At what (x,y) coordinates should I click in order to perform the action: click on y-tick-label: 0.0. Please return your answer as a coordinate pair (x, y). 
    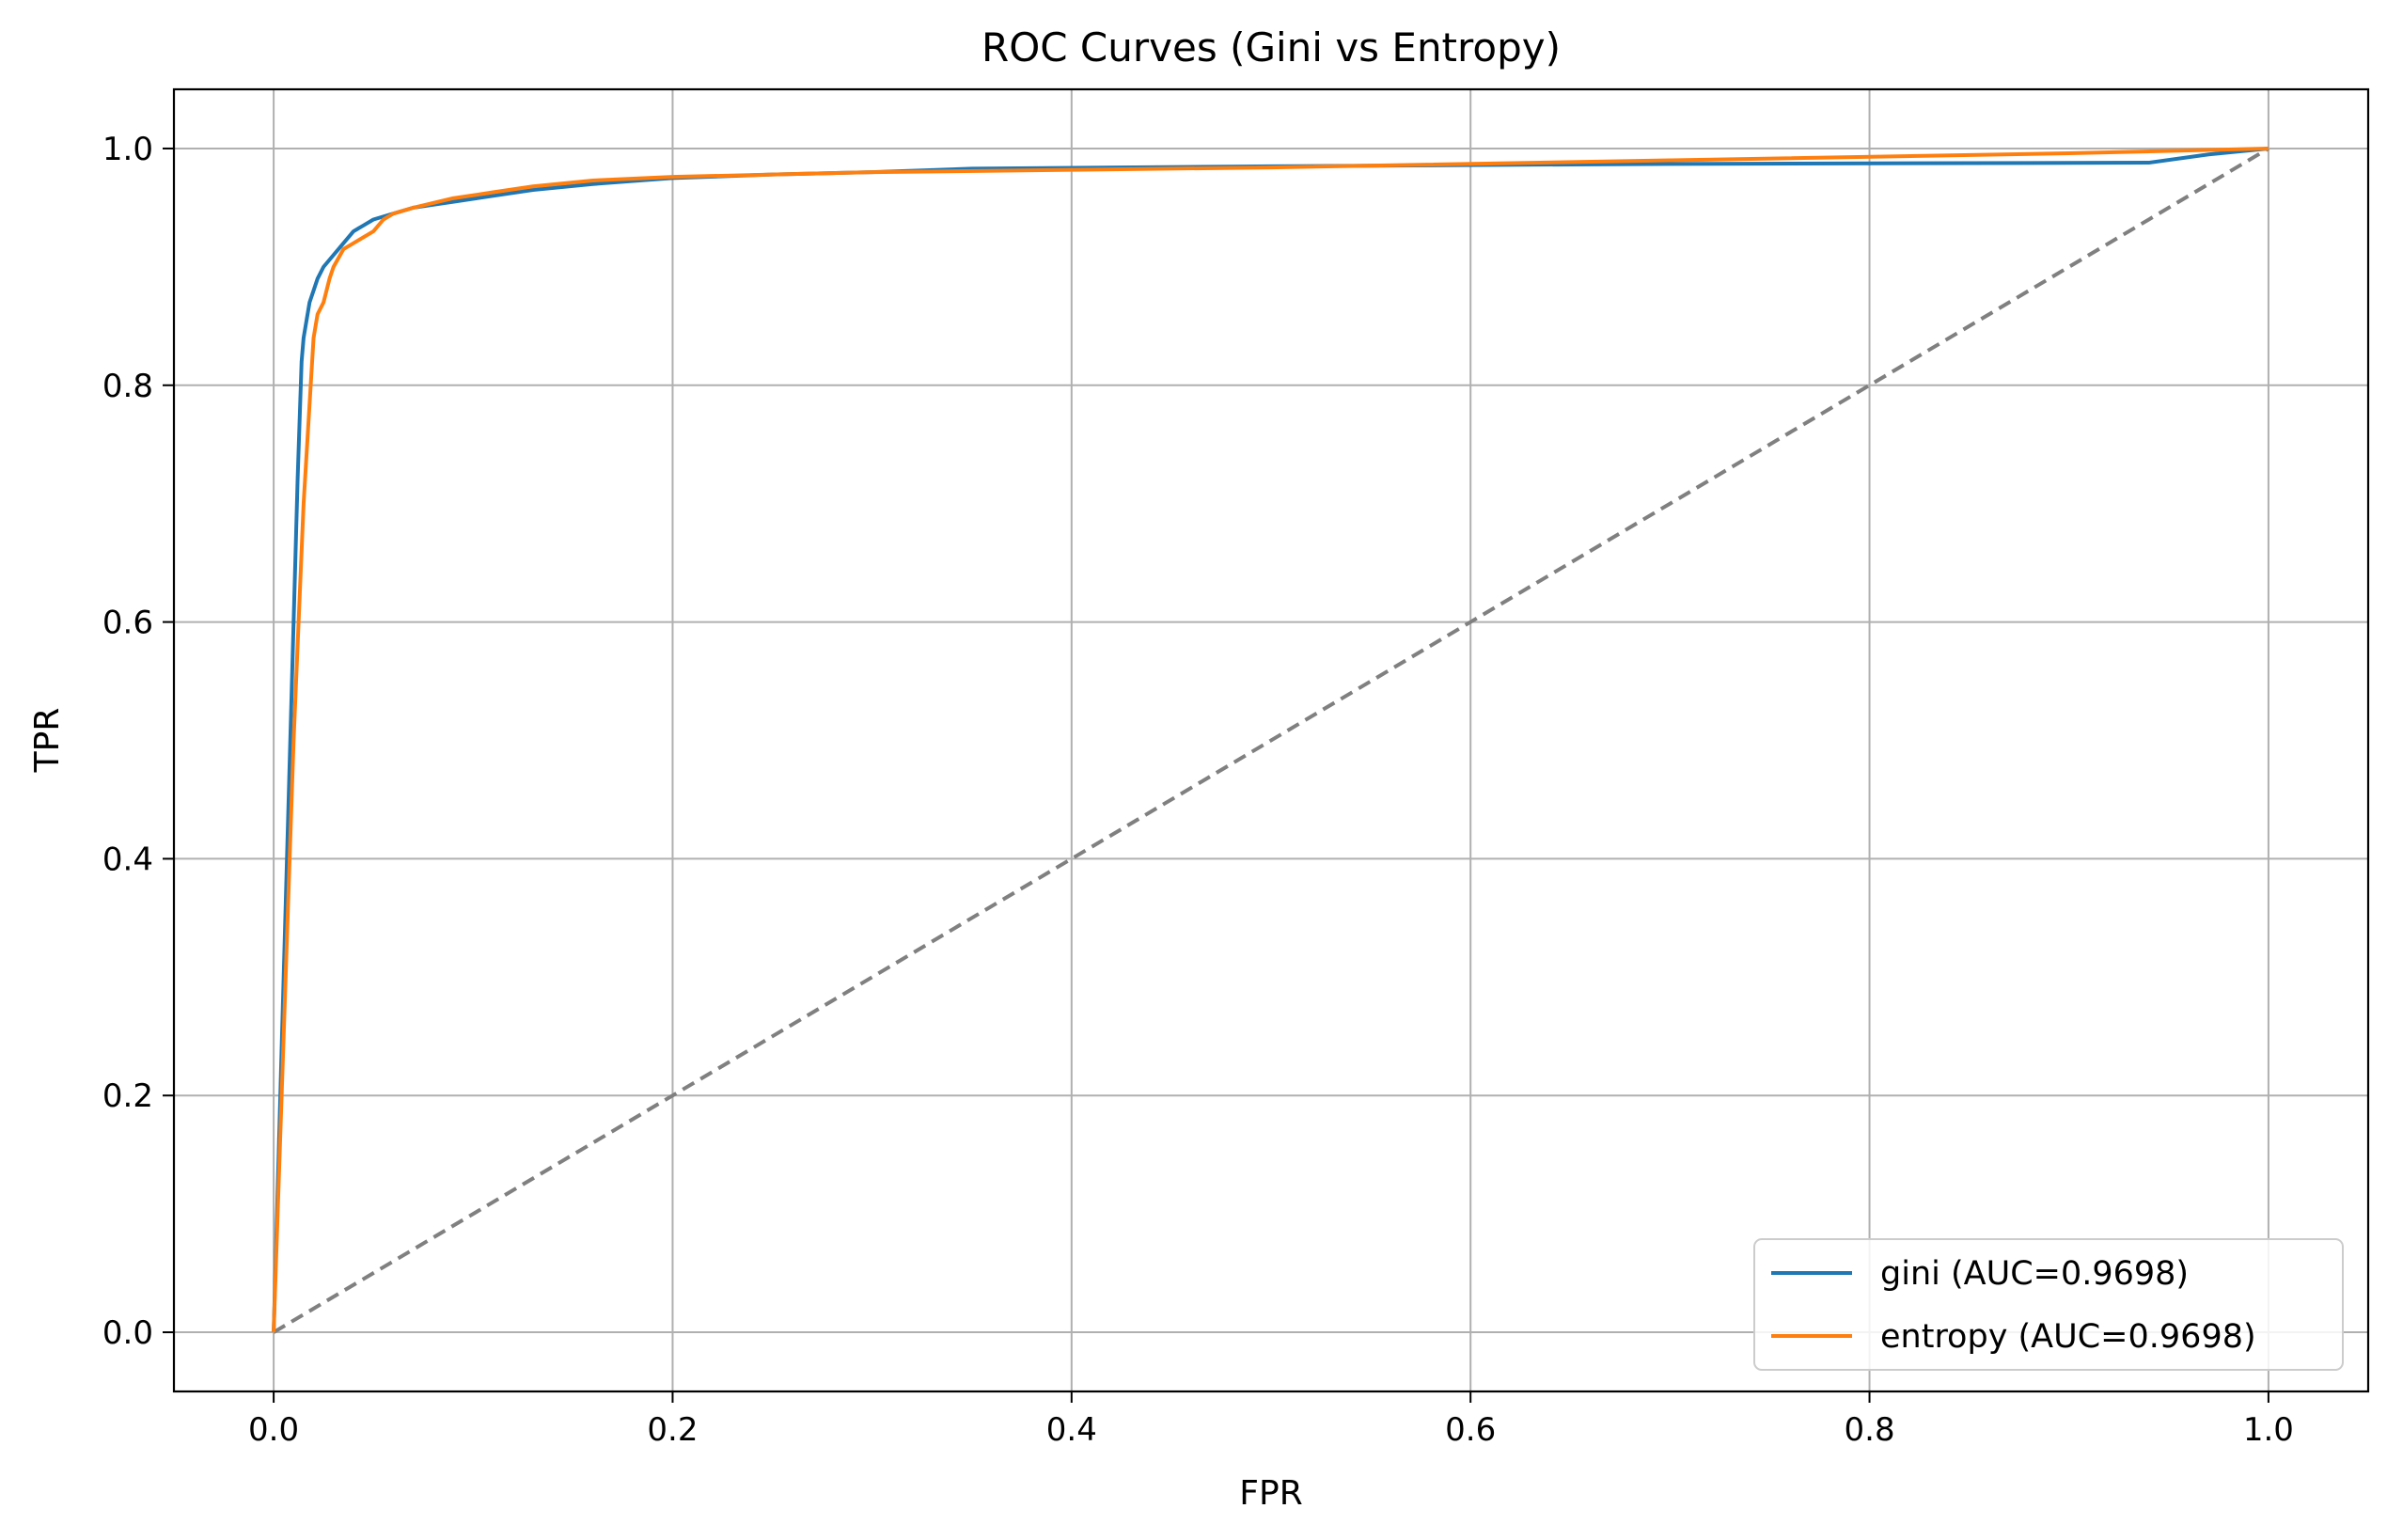
    Looking at the image, I should click on (127, 1333).